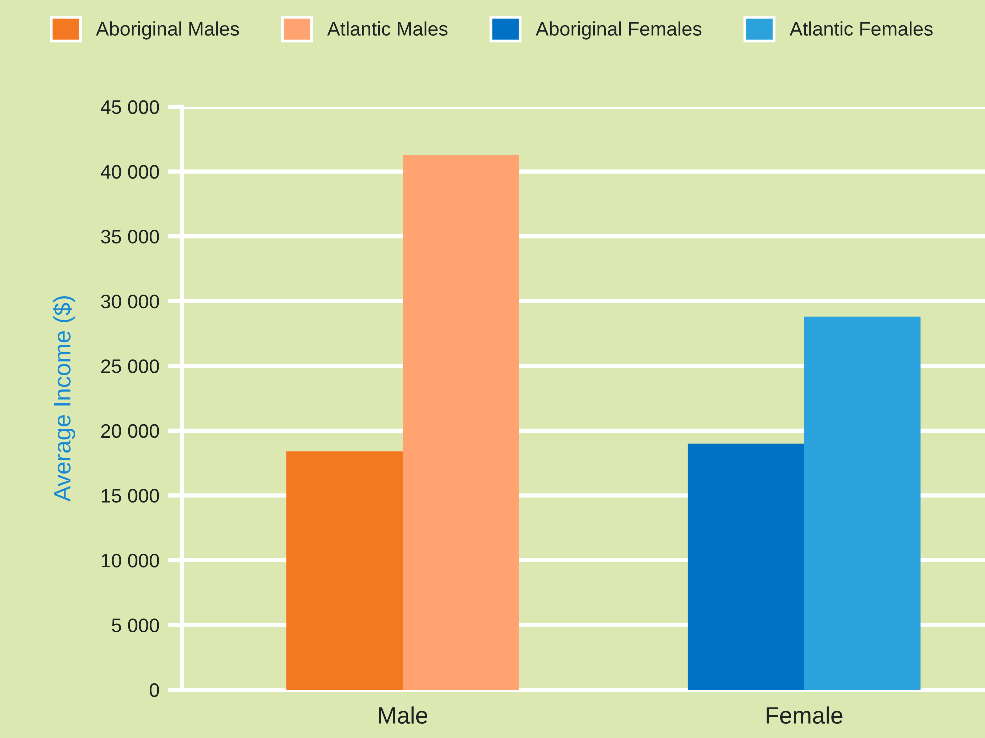 Image resolution: width=985 pixels, height=738 pixels. I want to click on y-tick-label: 45 000, so click(130, 107).